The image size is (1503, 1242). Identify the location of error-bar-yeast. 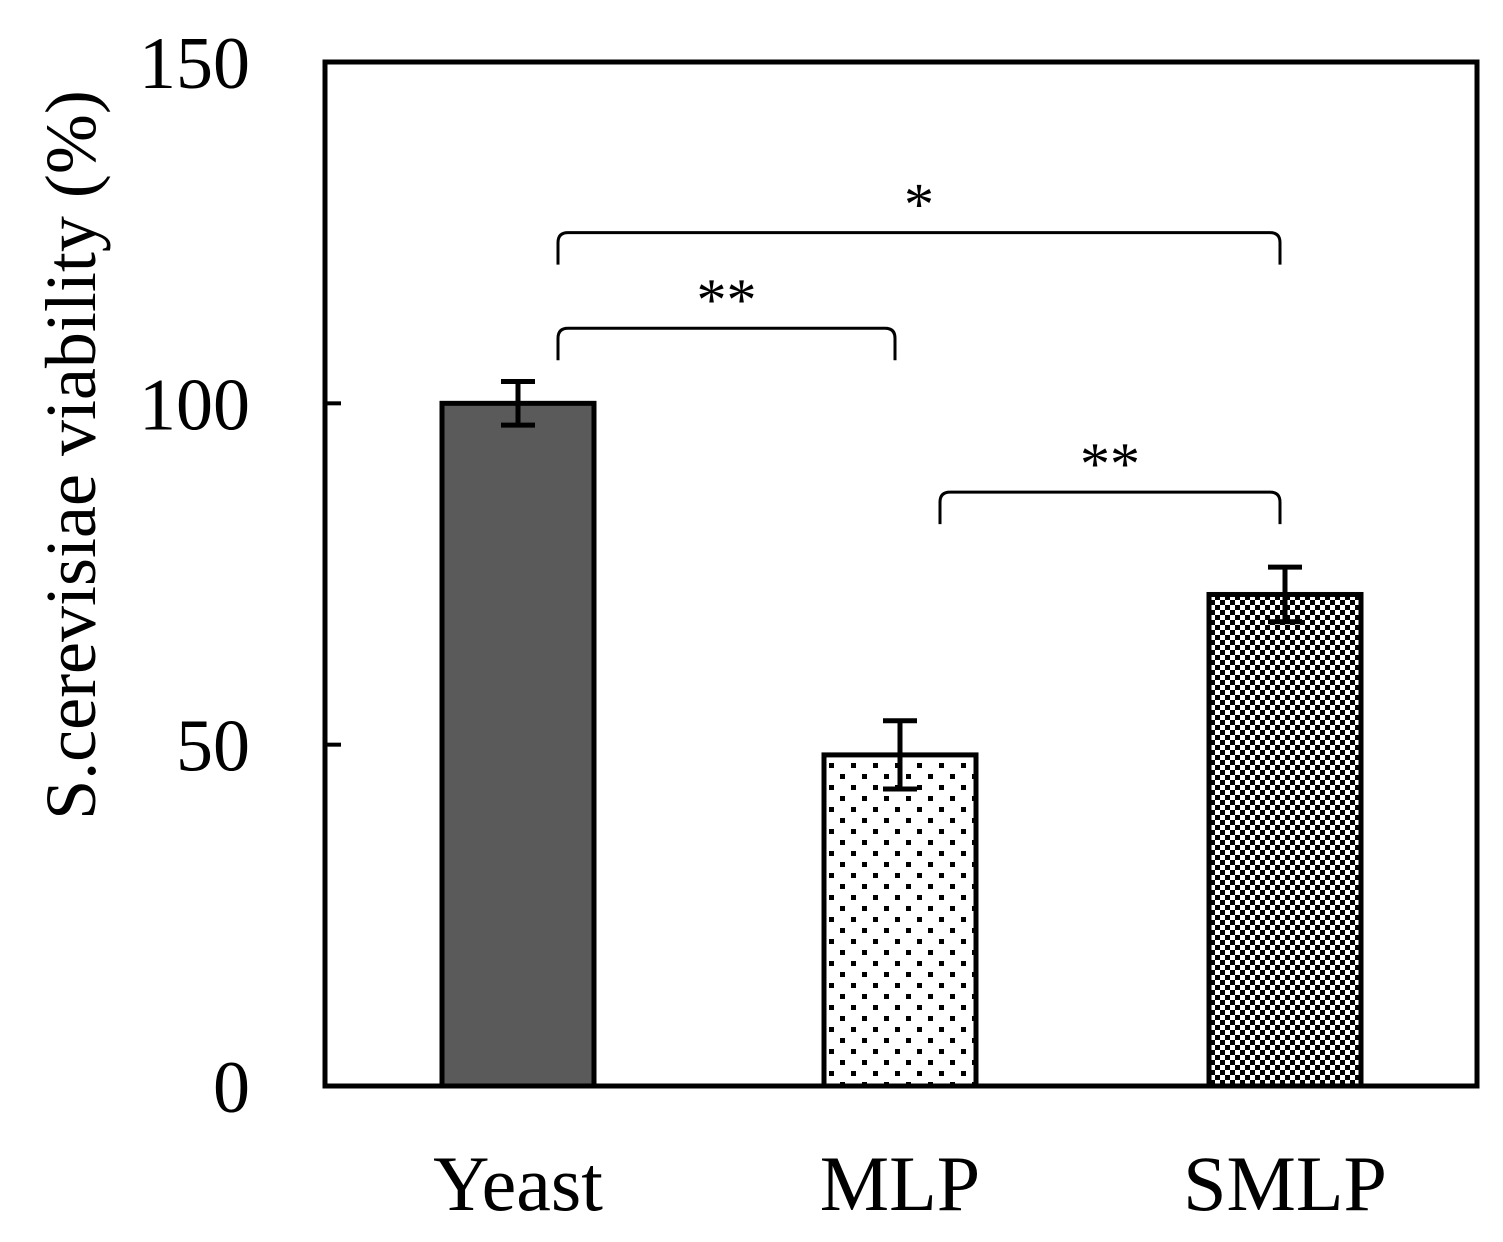
(518, 403).